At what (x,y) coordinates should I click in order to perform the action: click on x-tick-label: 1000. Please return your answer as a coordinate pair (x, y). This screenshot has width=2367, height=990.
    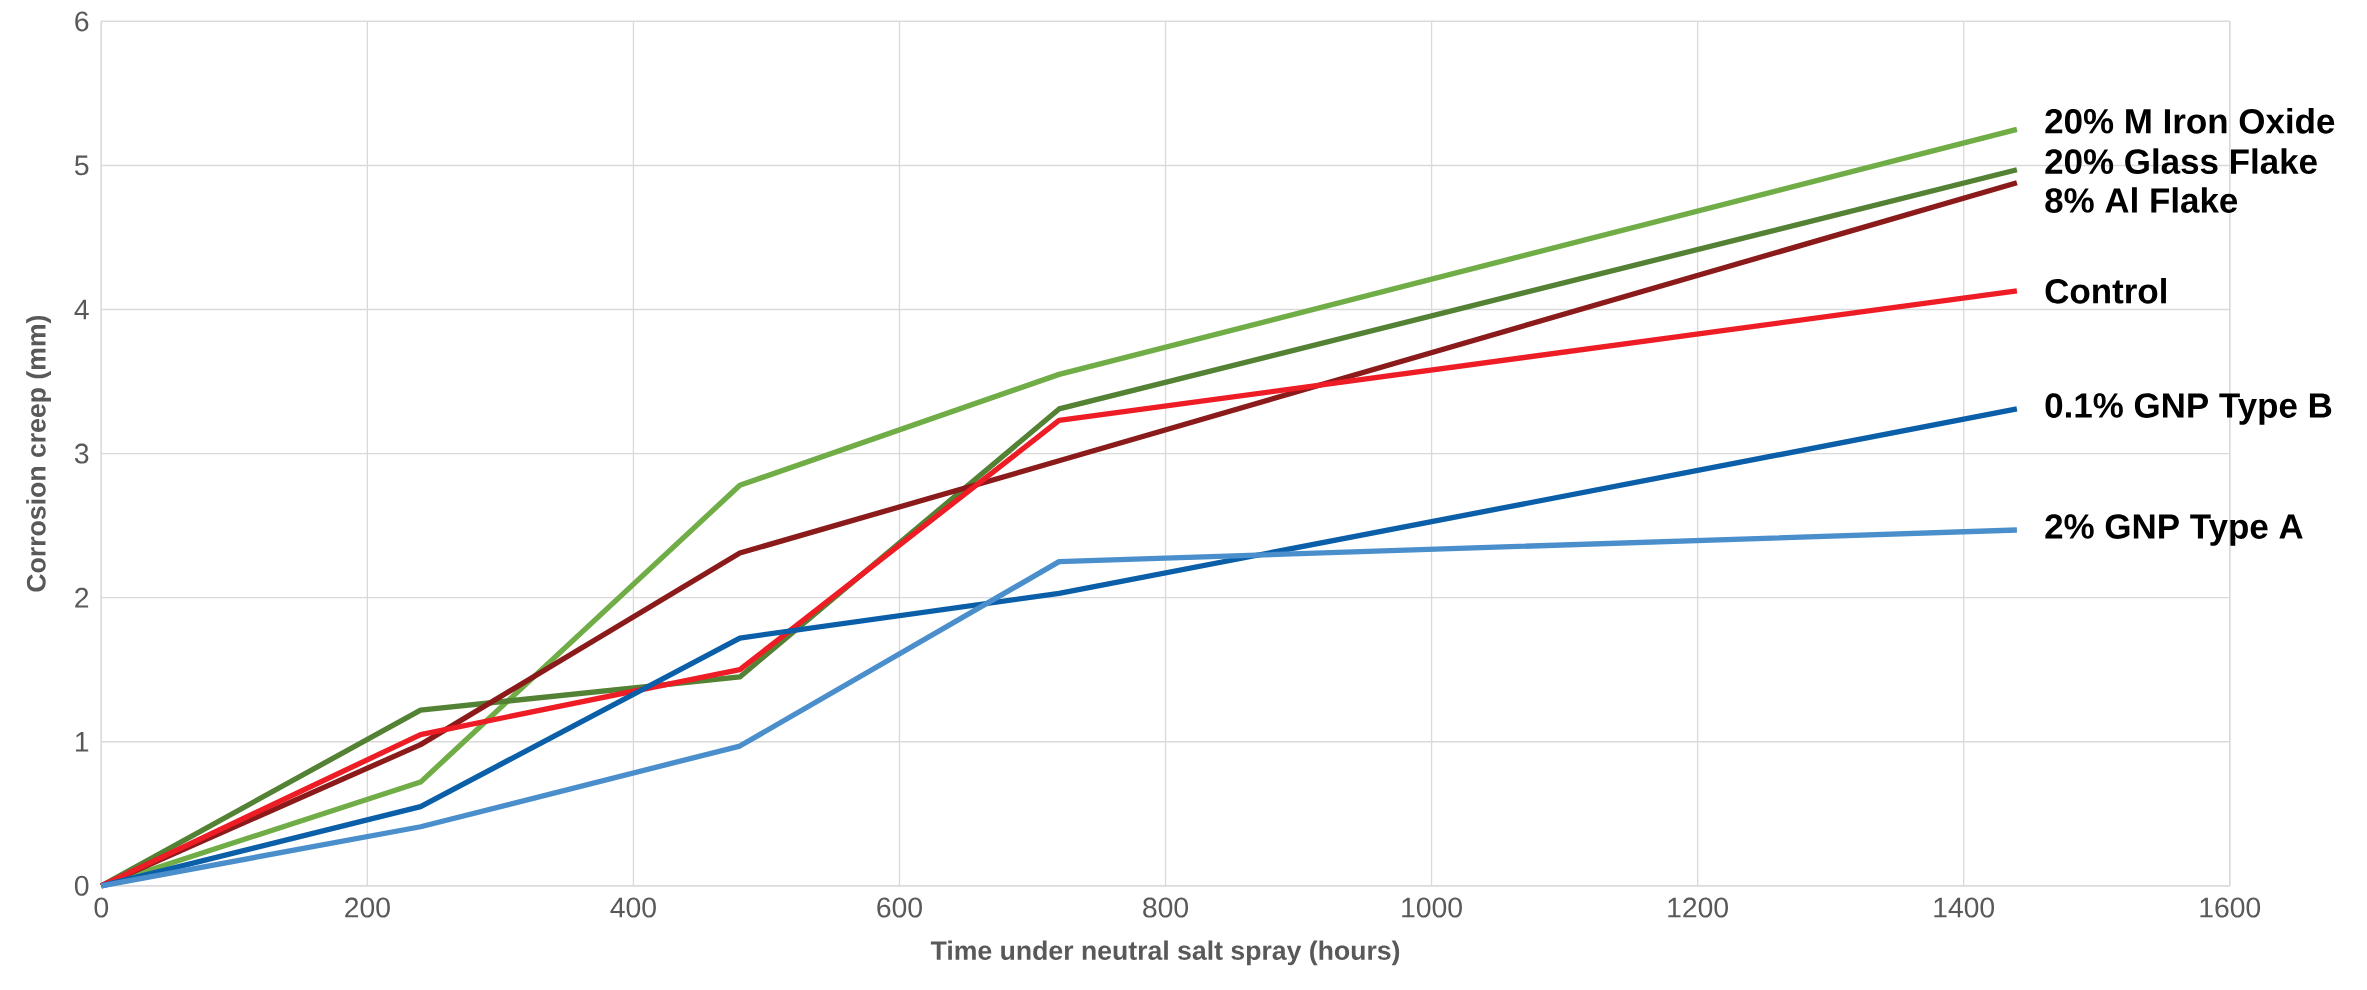
    Looking at the image, I should click on (1432, 907).